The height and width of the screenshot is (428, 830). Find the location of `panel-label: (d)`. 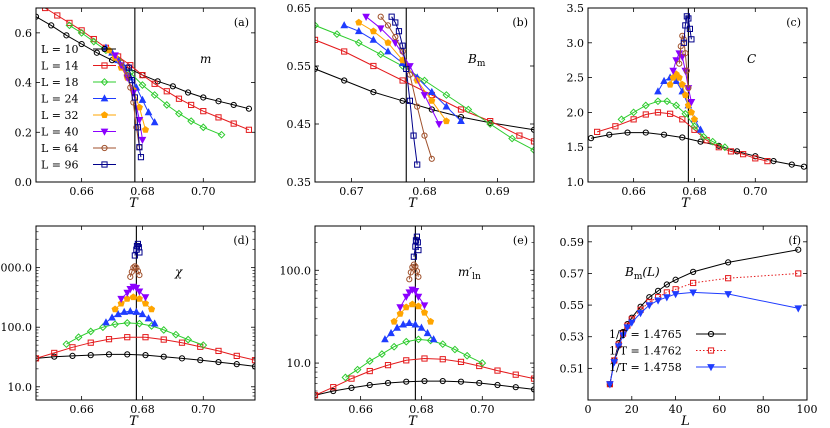

panel-label: (d) is located at coordinates (241, 240).